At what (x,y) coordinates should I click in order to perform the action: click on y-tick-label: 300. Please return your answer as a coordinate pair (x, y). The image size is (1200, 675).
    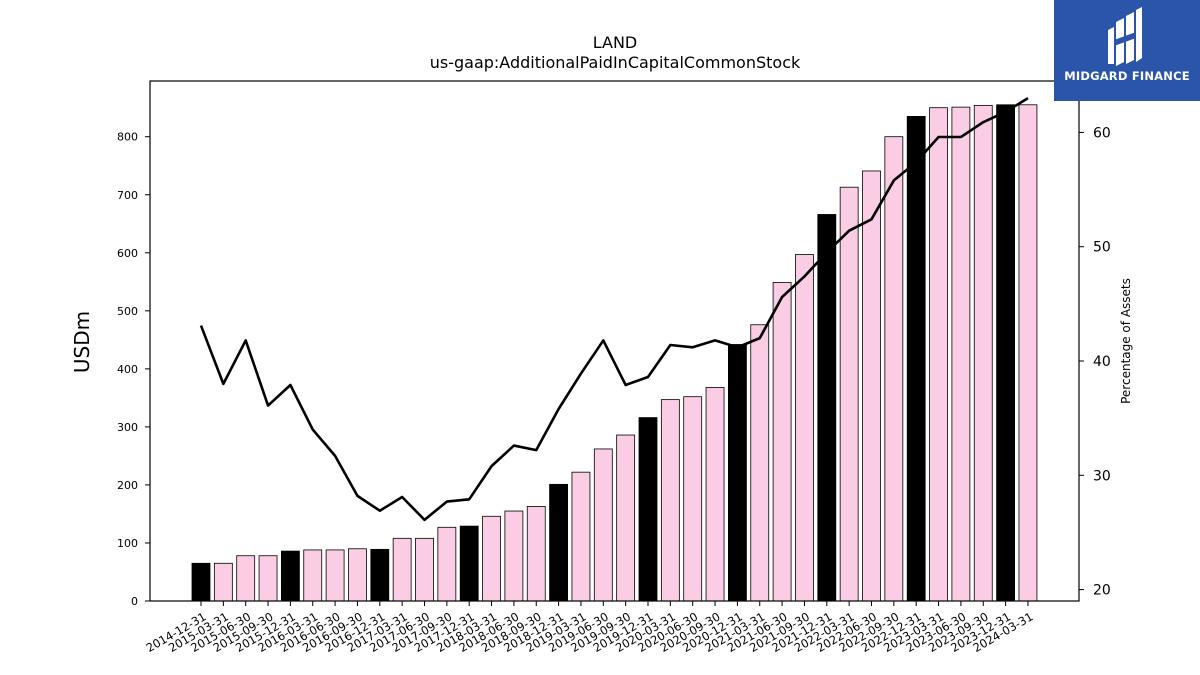
    Looking at the image, I should click on (127, 427).